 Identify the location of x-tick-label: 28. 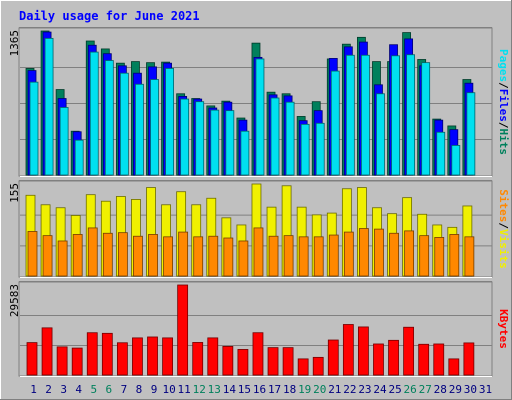
(440, 389).